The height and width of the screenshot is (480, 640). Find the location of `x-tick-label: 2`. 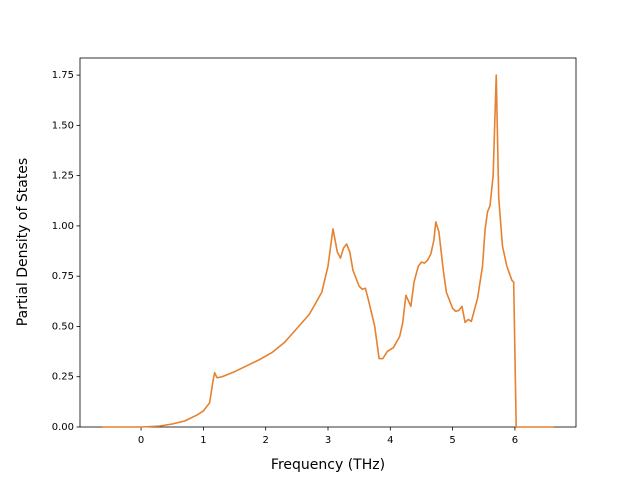

x-tick-label: 2 is located at coordinates (266, 440).